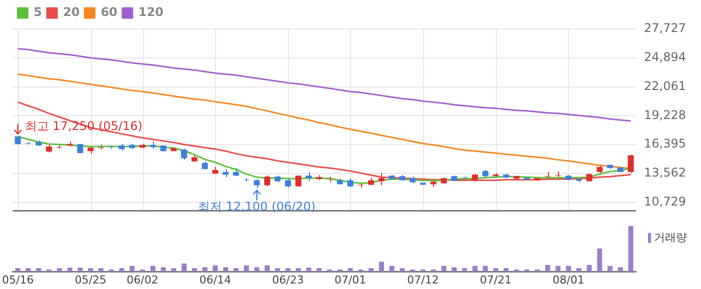  I want to click on x-tick-label: 07/01, so click(350, 279).